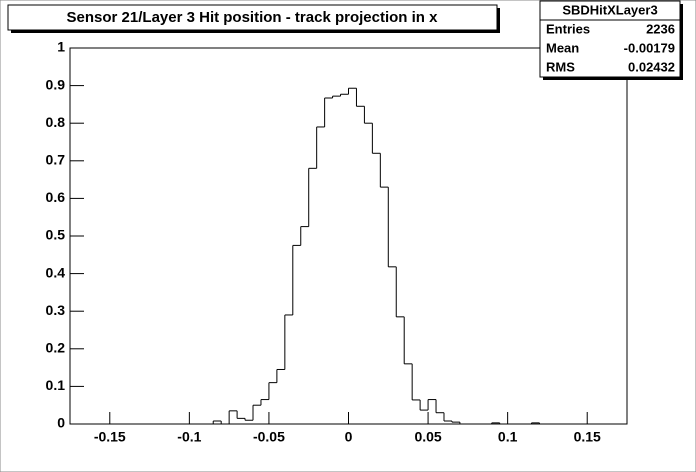  What do you see at coordinates (61, 47) in the screenshot?
I see `y-tick-label: 1` at bounding box center [61, 47].